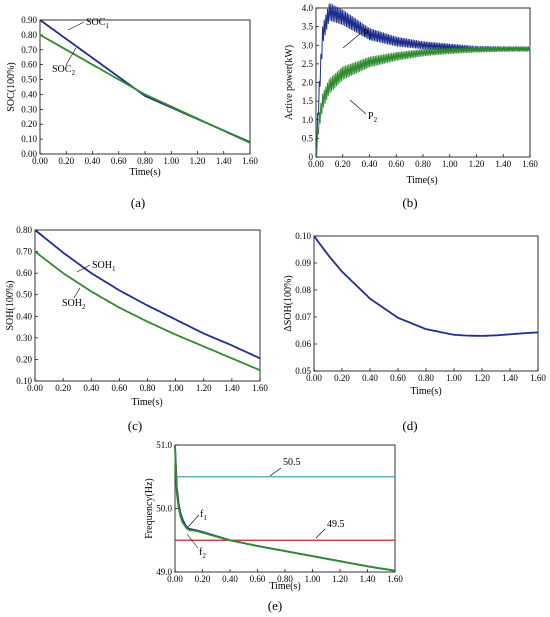 This screenshot has height=617, width=550. I want to click on series-label-P1: P1, so click(368, 34).